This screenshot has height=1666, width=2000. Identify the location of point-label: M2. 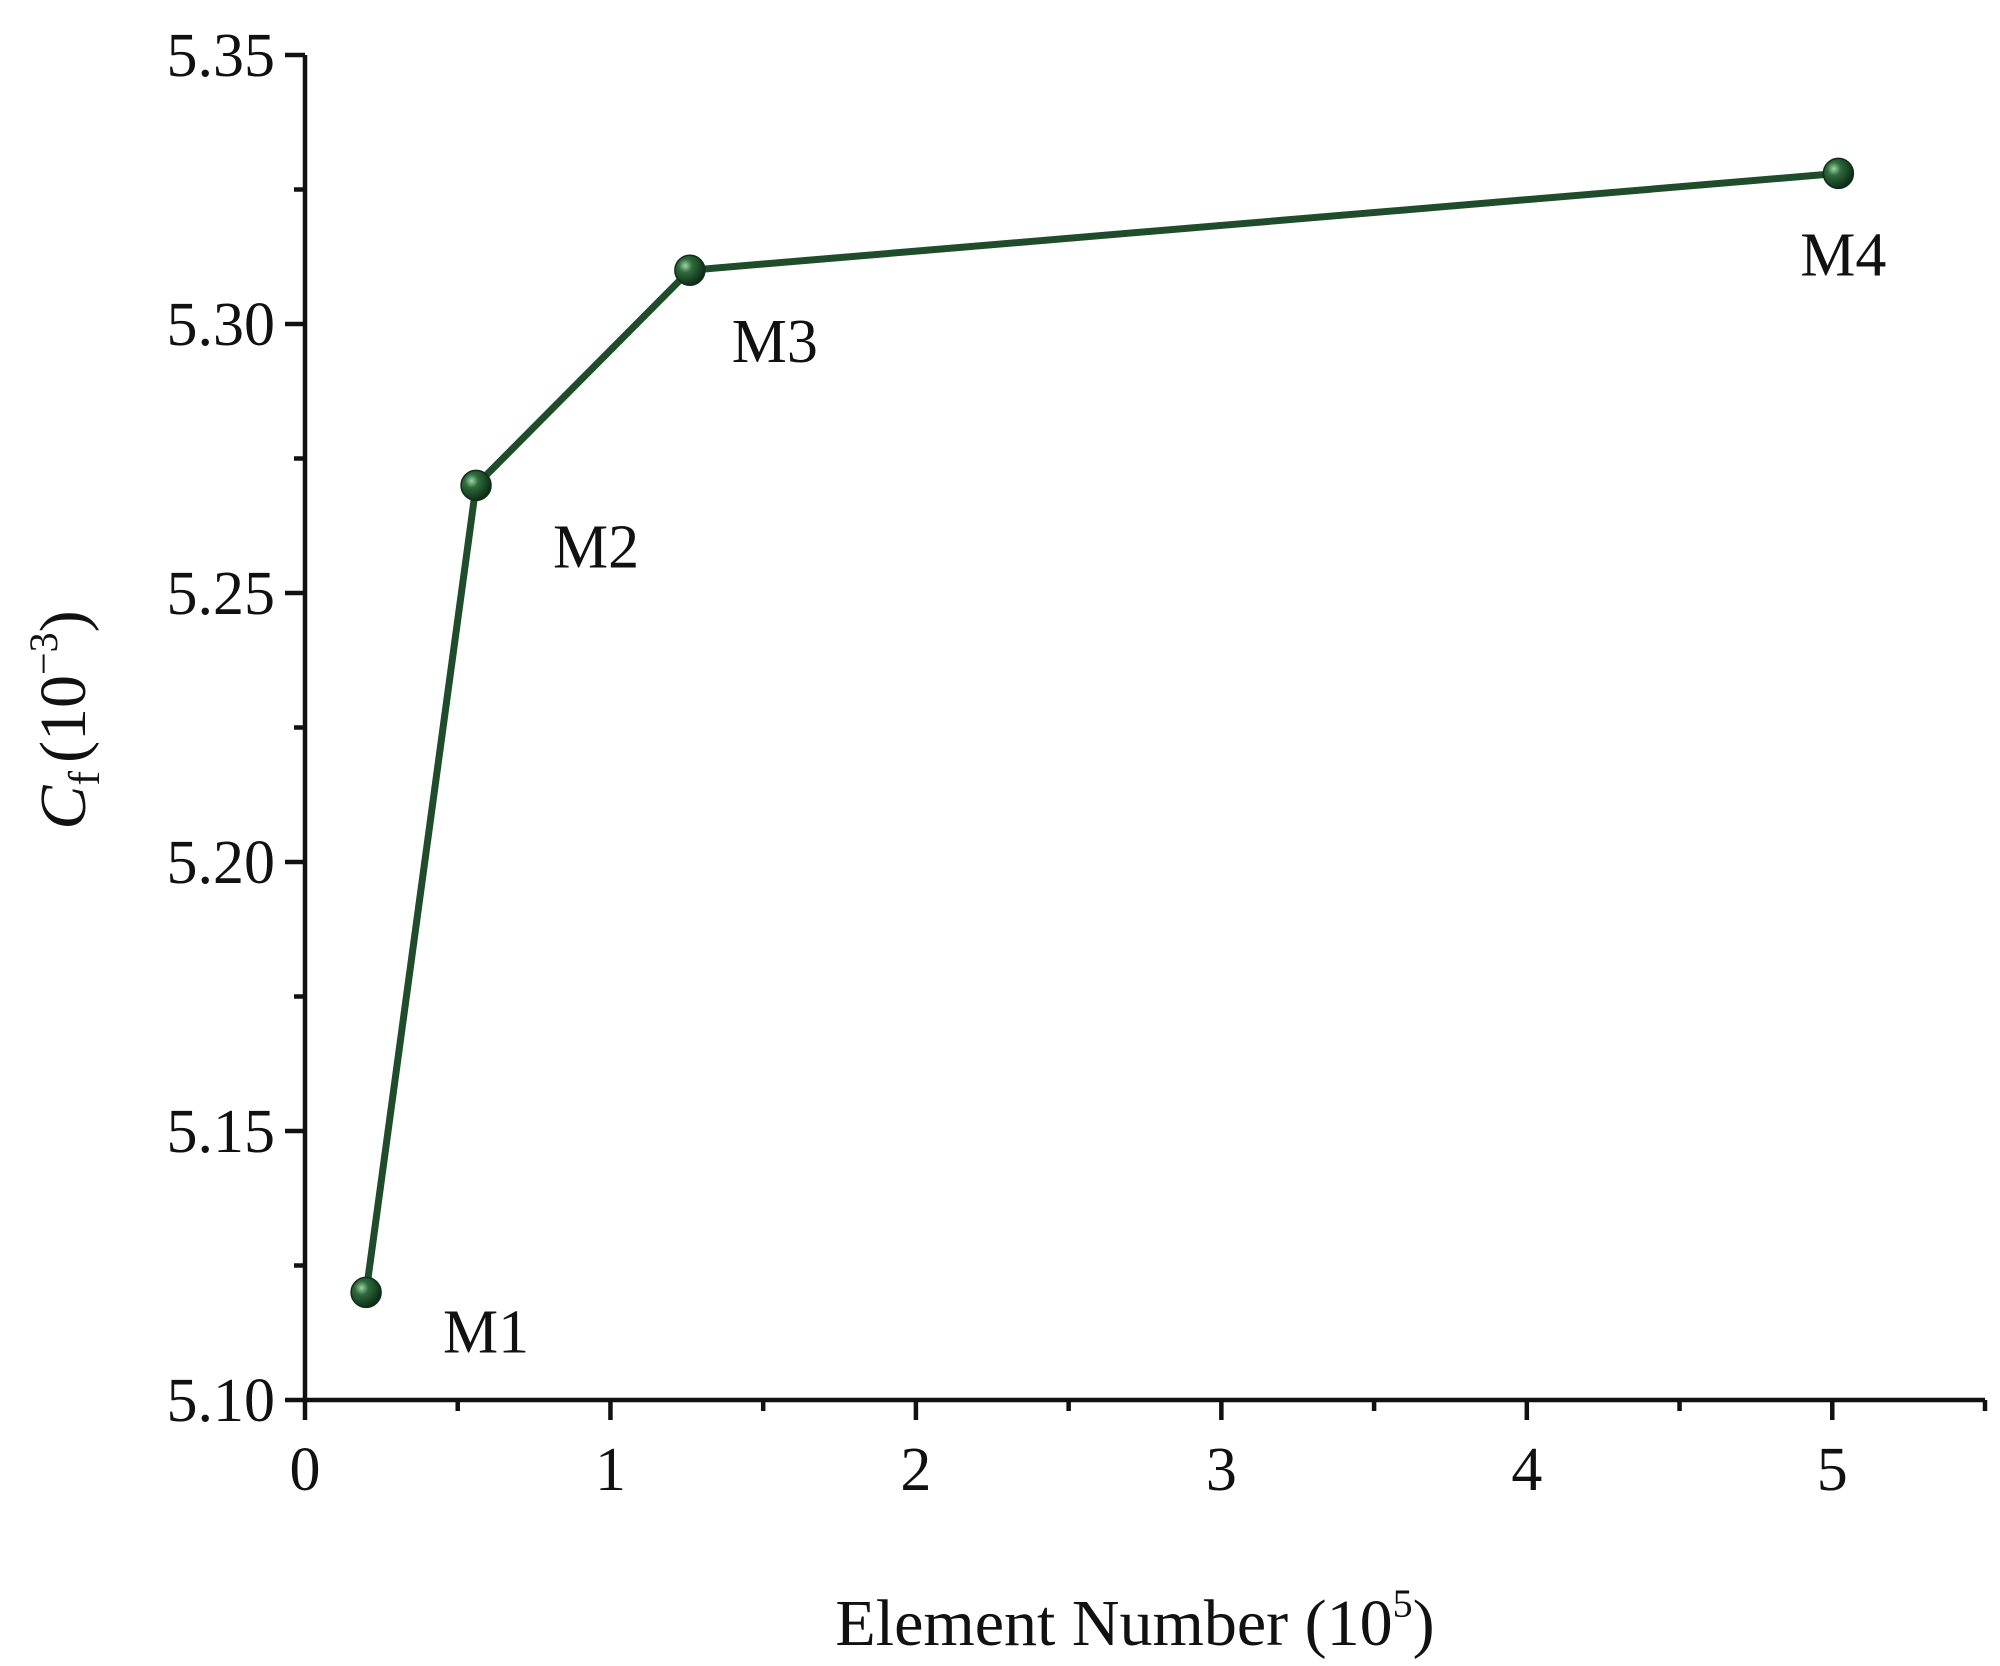
(596, 547).